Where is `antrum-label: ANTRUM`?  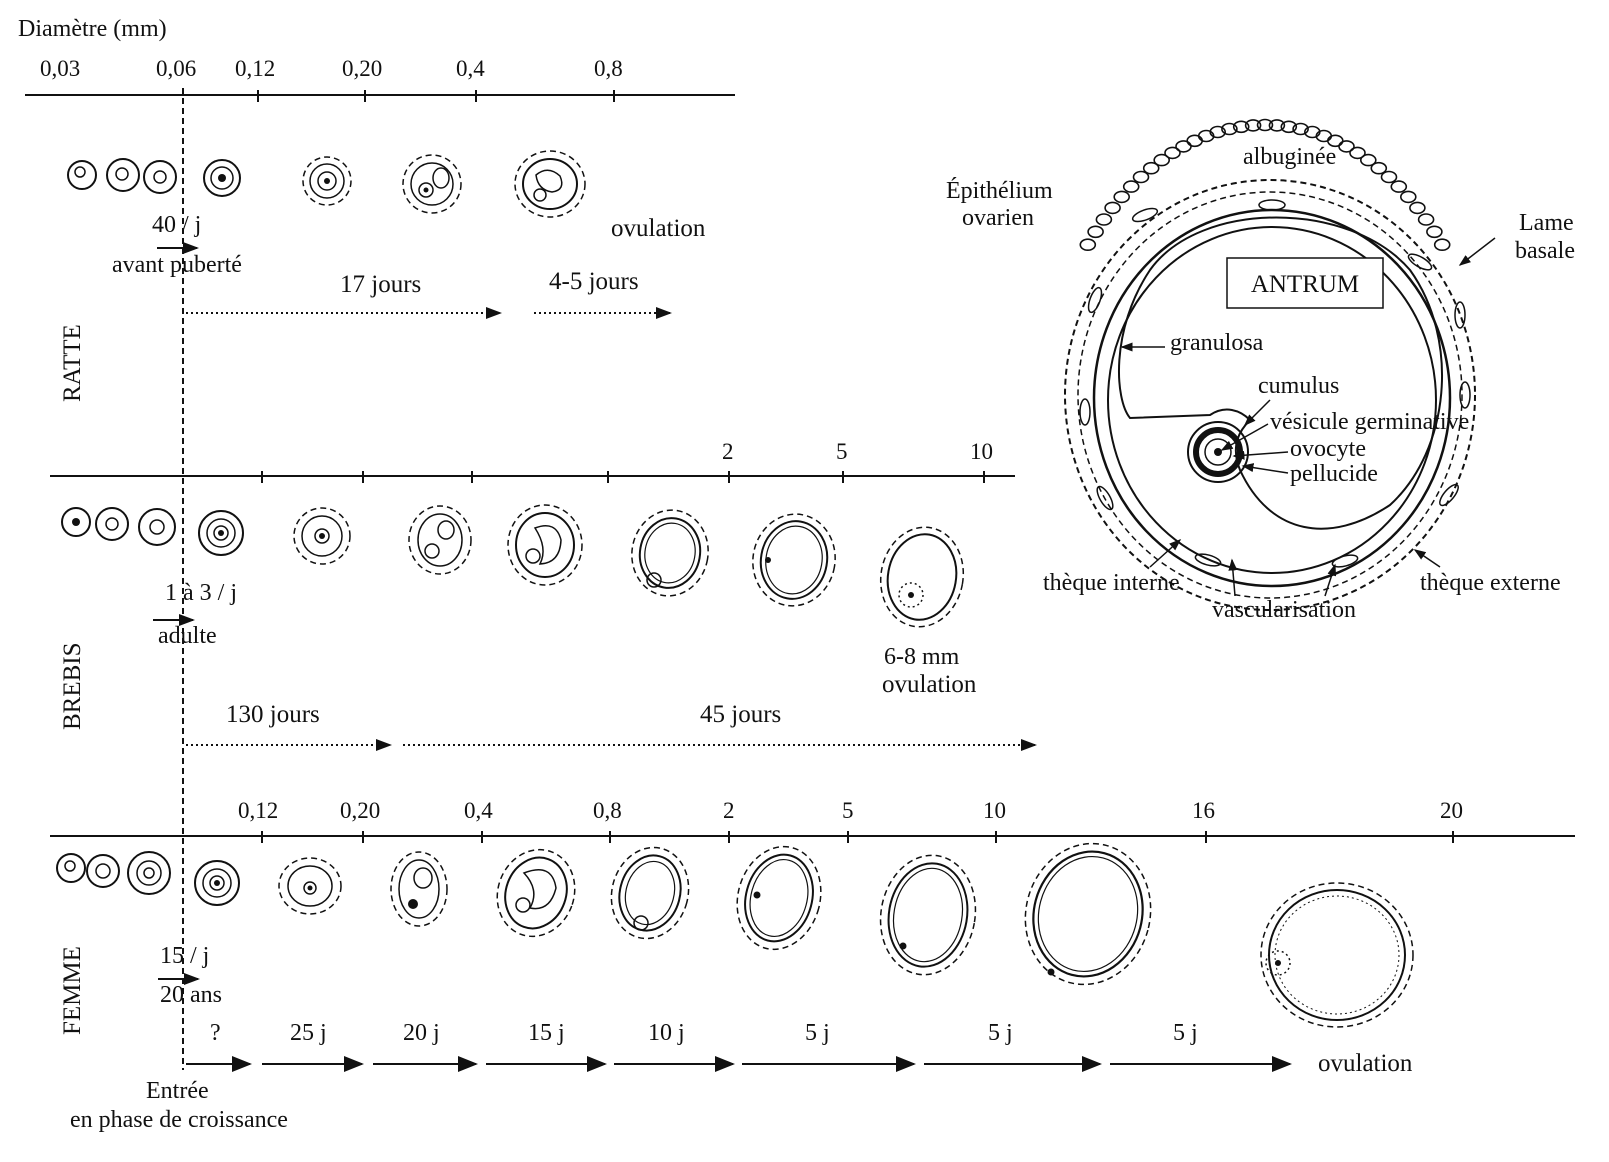
antrum-label: ANTRUM is located at coordinates (1305, 284).